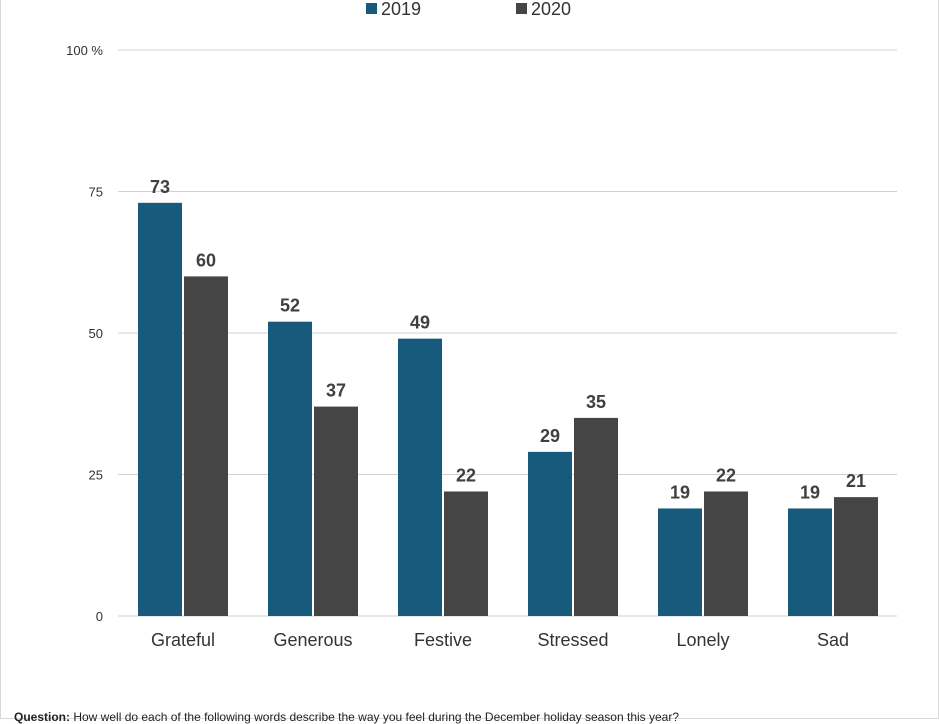 Image resolution: width=939 pixels, height=724 pixels. Describe the element at coordinates (96, 333) in the screenshot. I see `y-tick-label: 50` at that location.